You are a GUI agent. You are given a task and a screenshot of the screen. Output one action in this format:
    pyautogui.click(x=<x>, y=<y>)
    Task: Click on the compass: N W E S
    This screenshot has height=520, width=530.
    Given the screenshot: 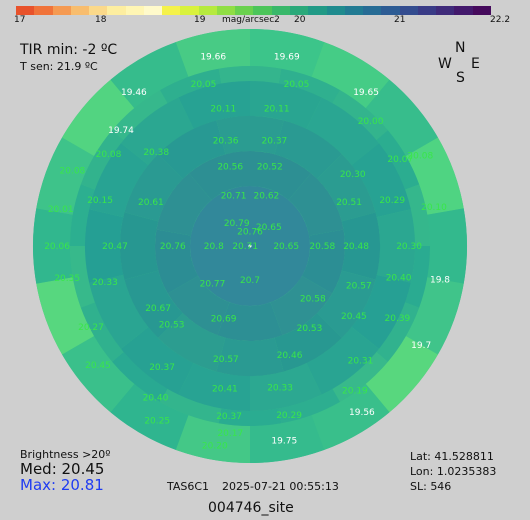 What is the action you would take?
    pyautogui.click(x=459, y=65)
    